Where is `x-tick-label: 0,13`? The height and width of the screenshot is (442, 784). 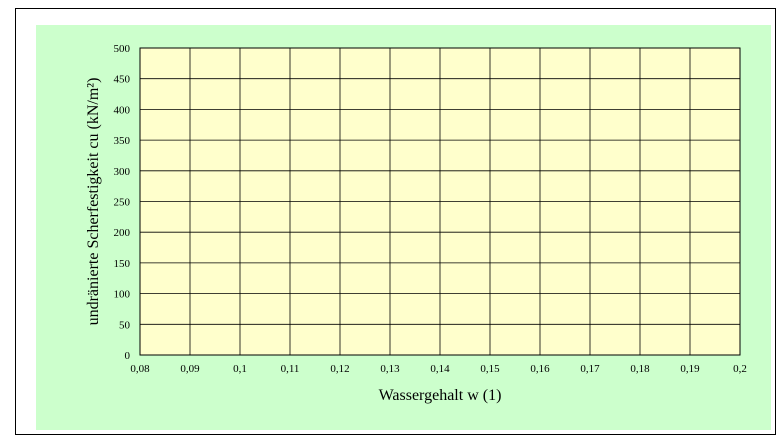 x-tick-label: 0,13 is located at coordinates (390, 369).